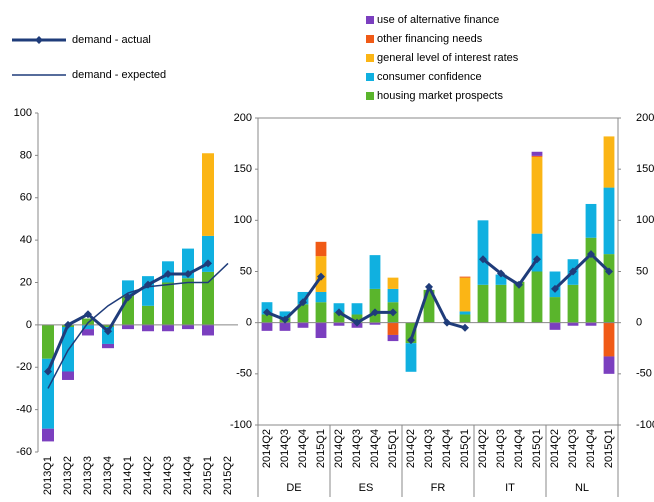  What do you see at coordinates (39, 40) in the screenshot?
I see `legend-marker` at bounding box center [39, 40].